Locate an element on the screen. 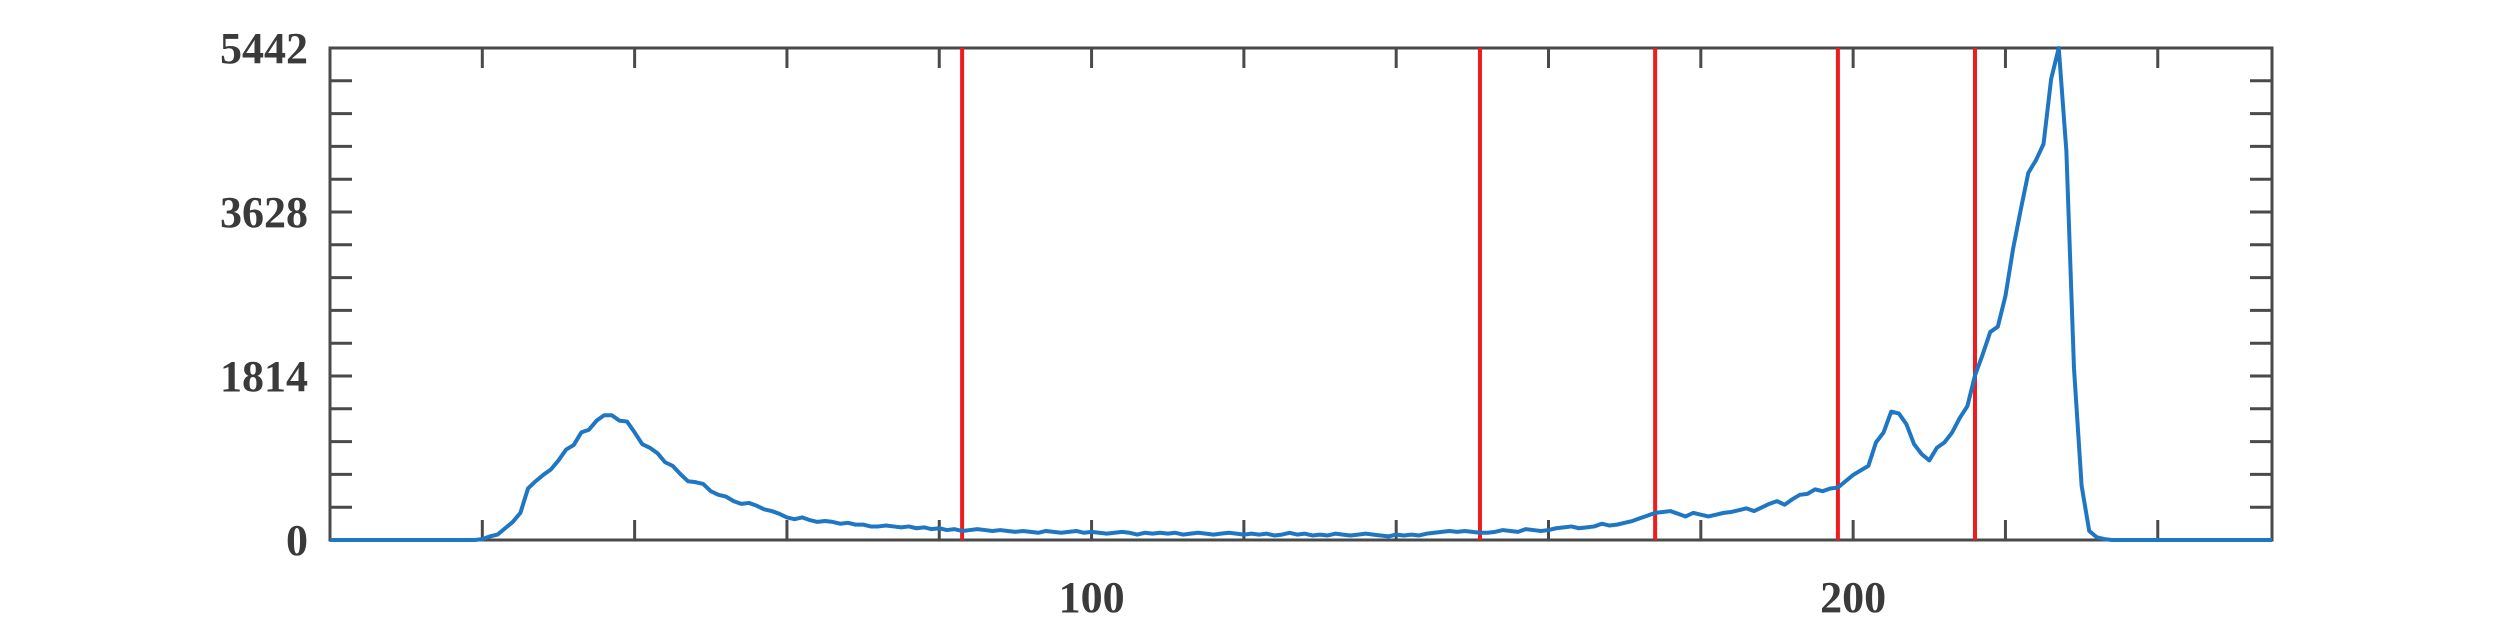 The image size is (2500, 625). y-tick-label: 0 is located at coordinates (297, 540).